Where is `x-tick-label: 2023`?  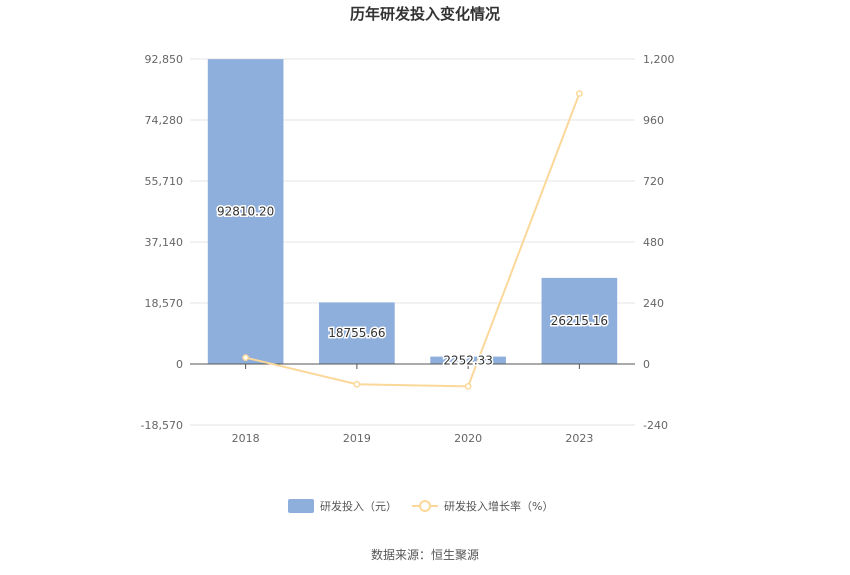
x-tick-label: 2023 is located at coordinates (579, 438).